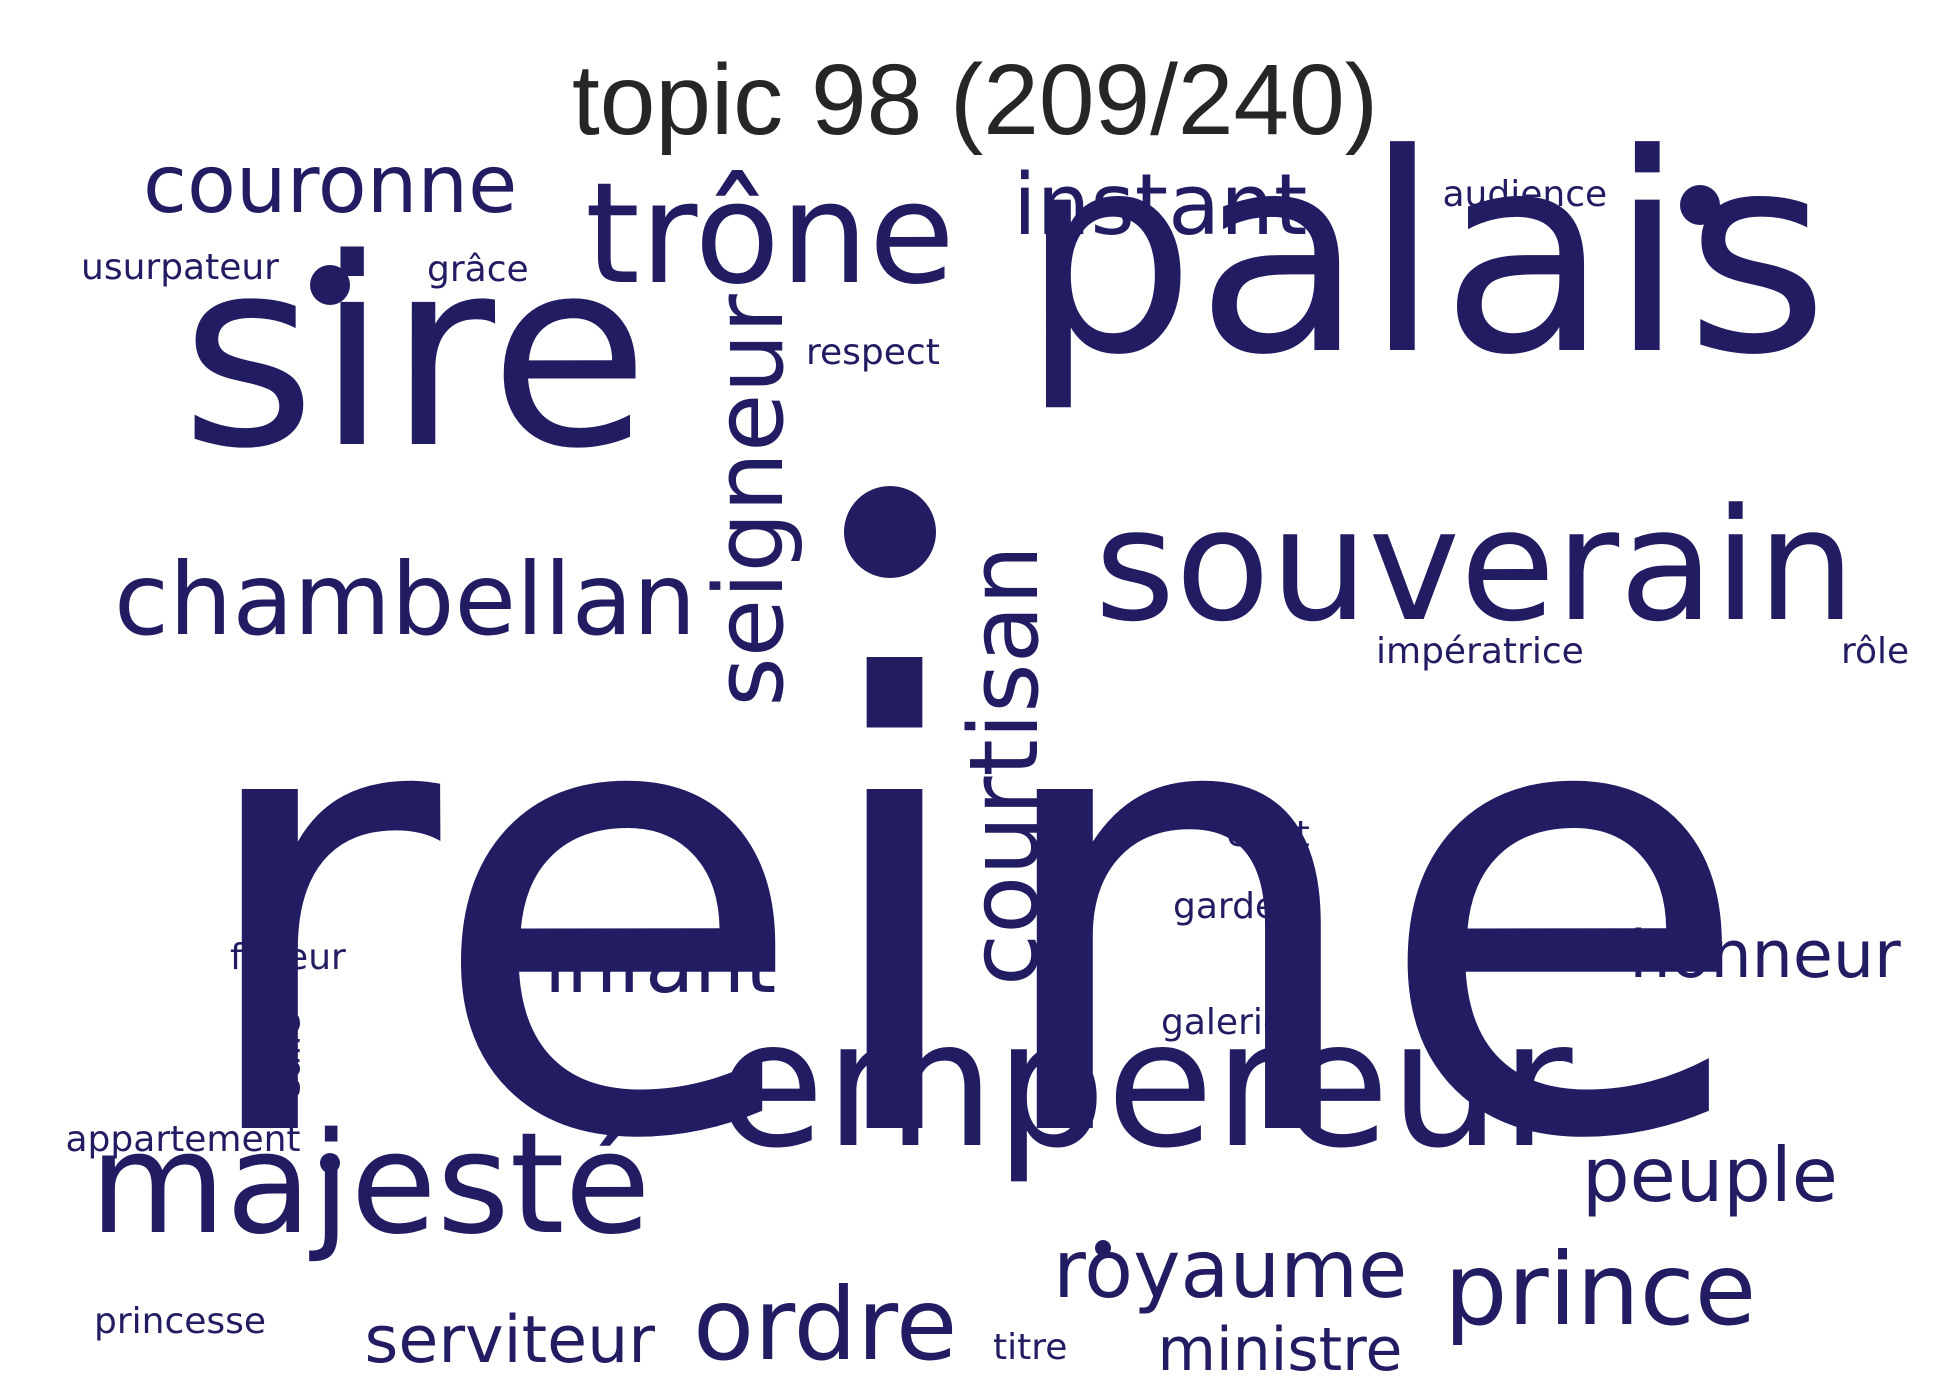 The height and width of the screenshot is (1400, 1950). What do you see at coordinates (180, 1321) in the screenshot?
I see `cloud-word: princesse` at bounding box center [180, 1321].